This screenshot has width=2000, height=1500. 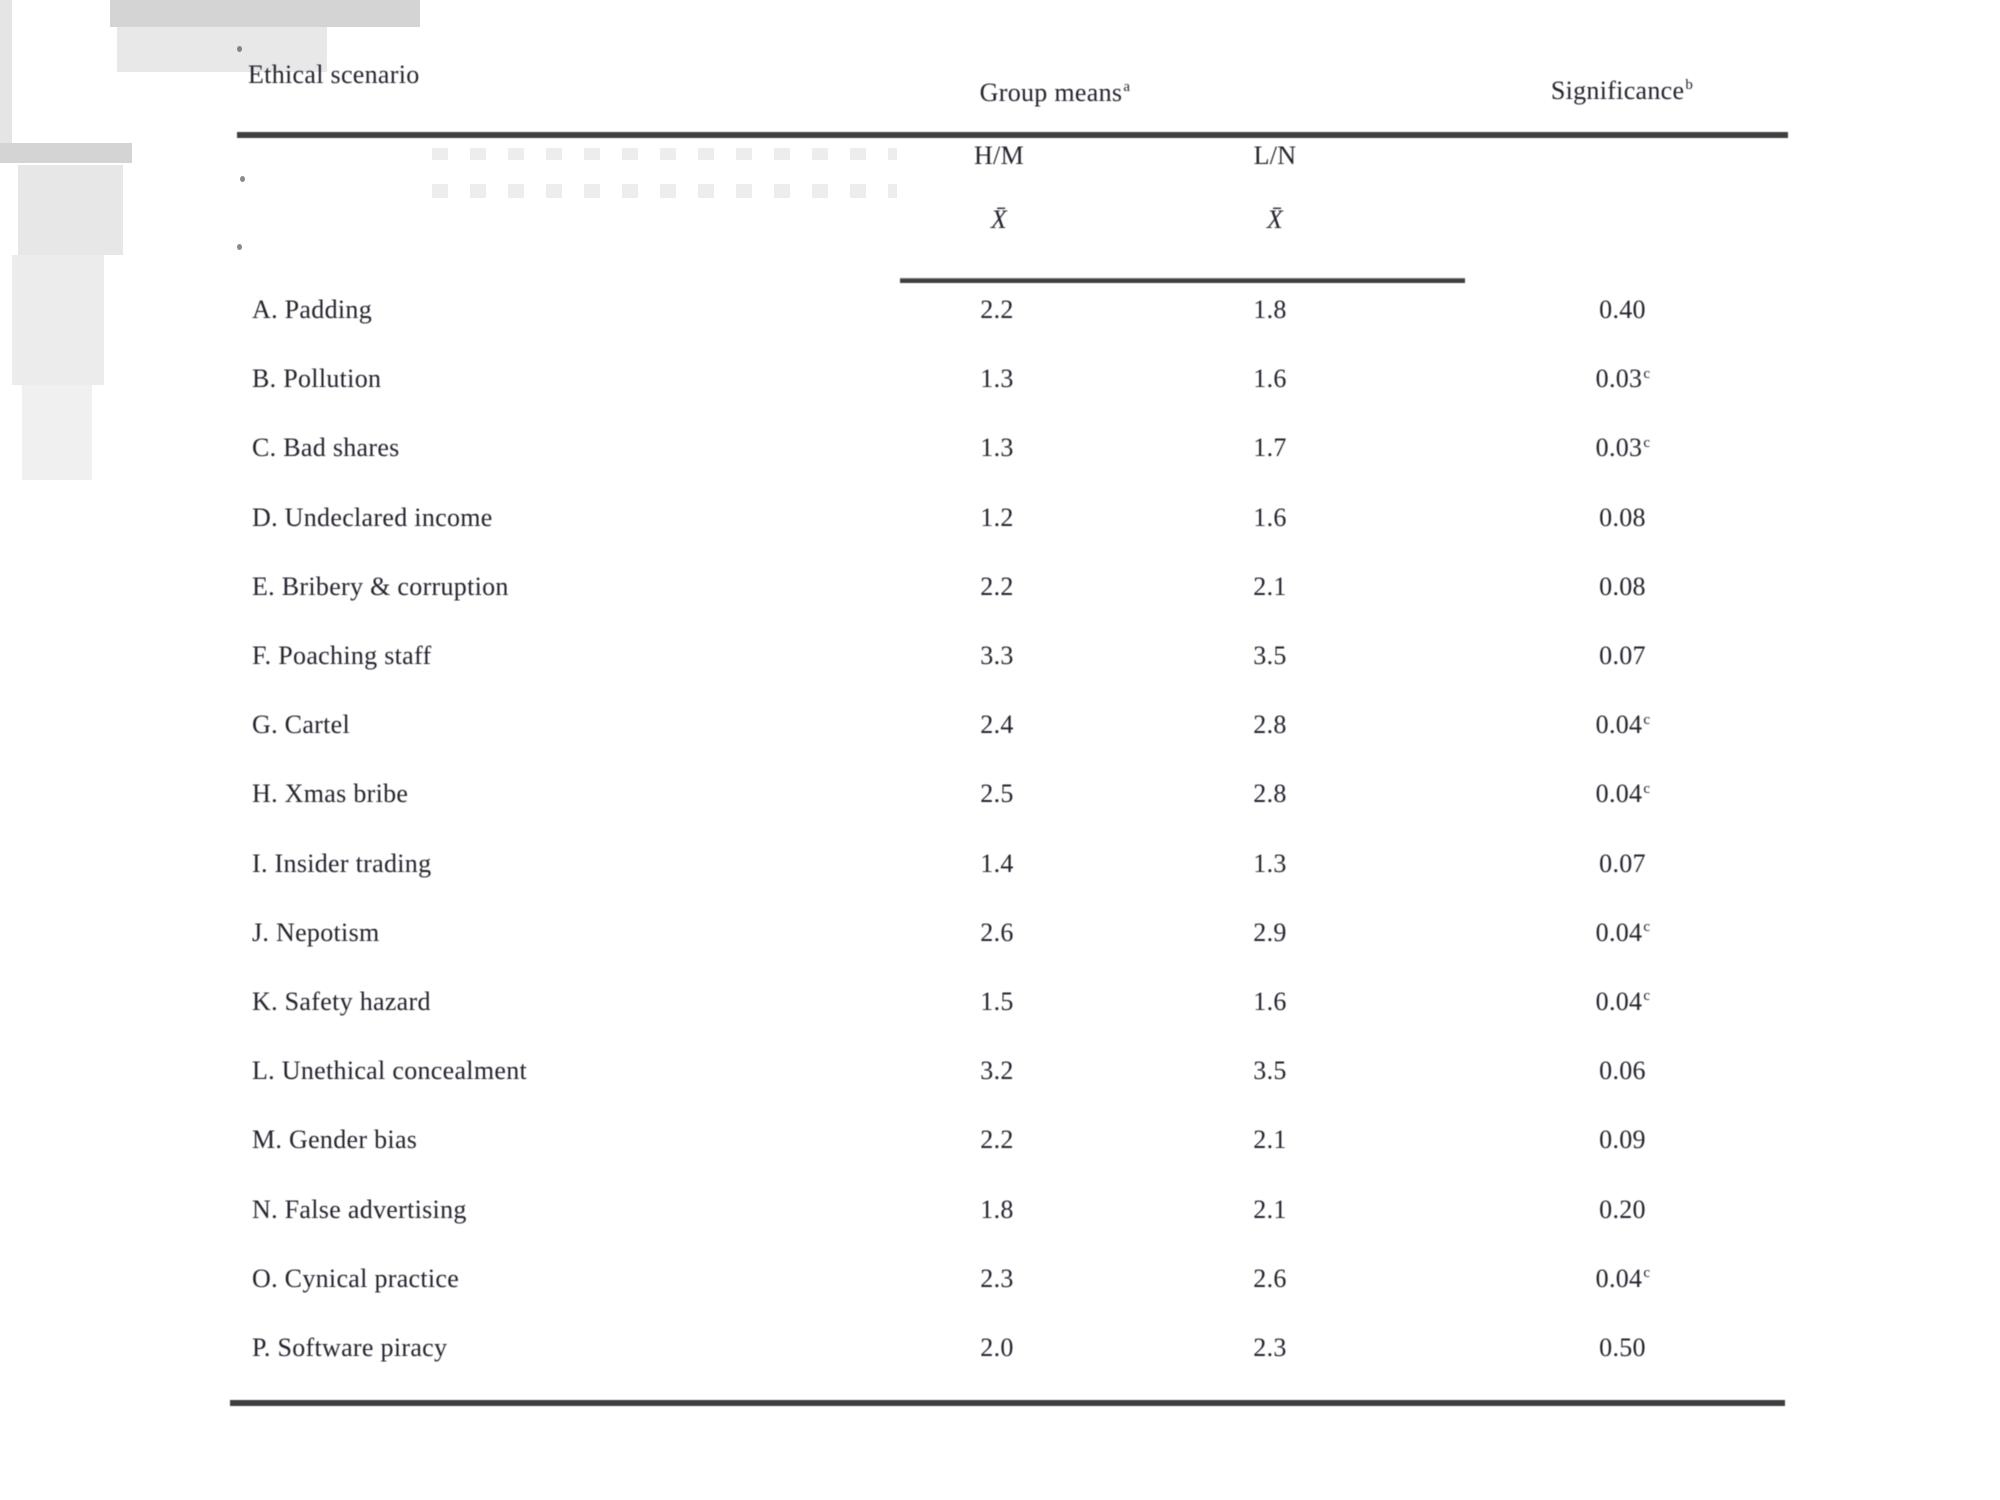 I want to click on ln-mean-value: 2.9, so click(x=1270, y=932).